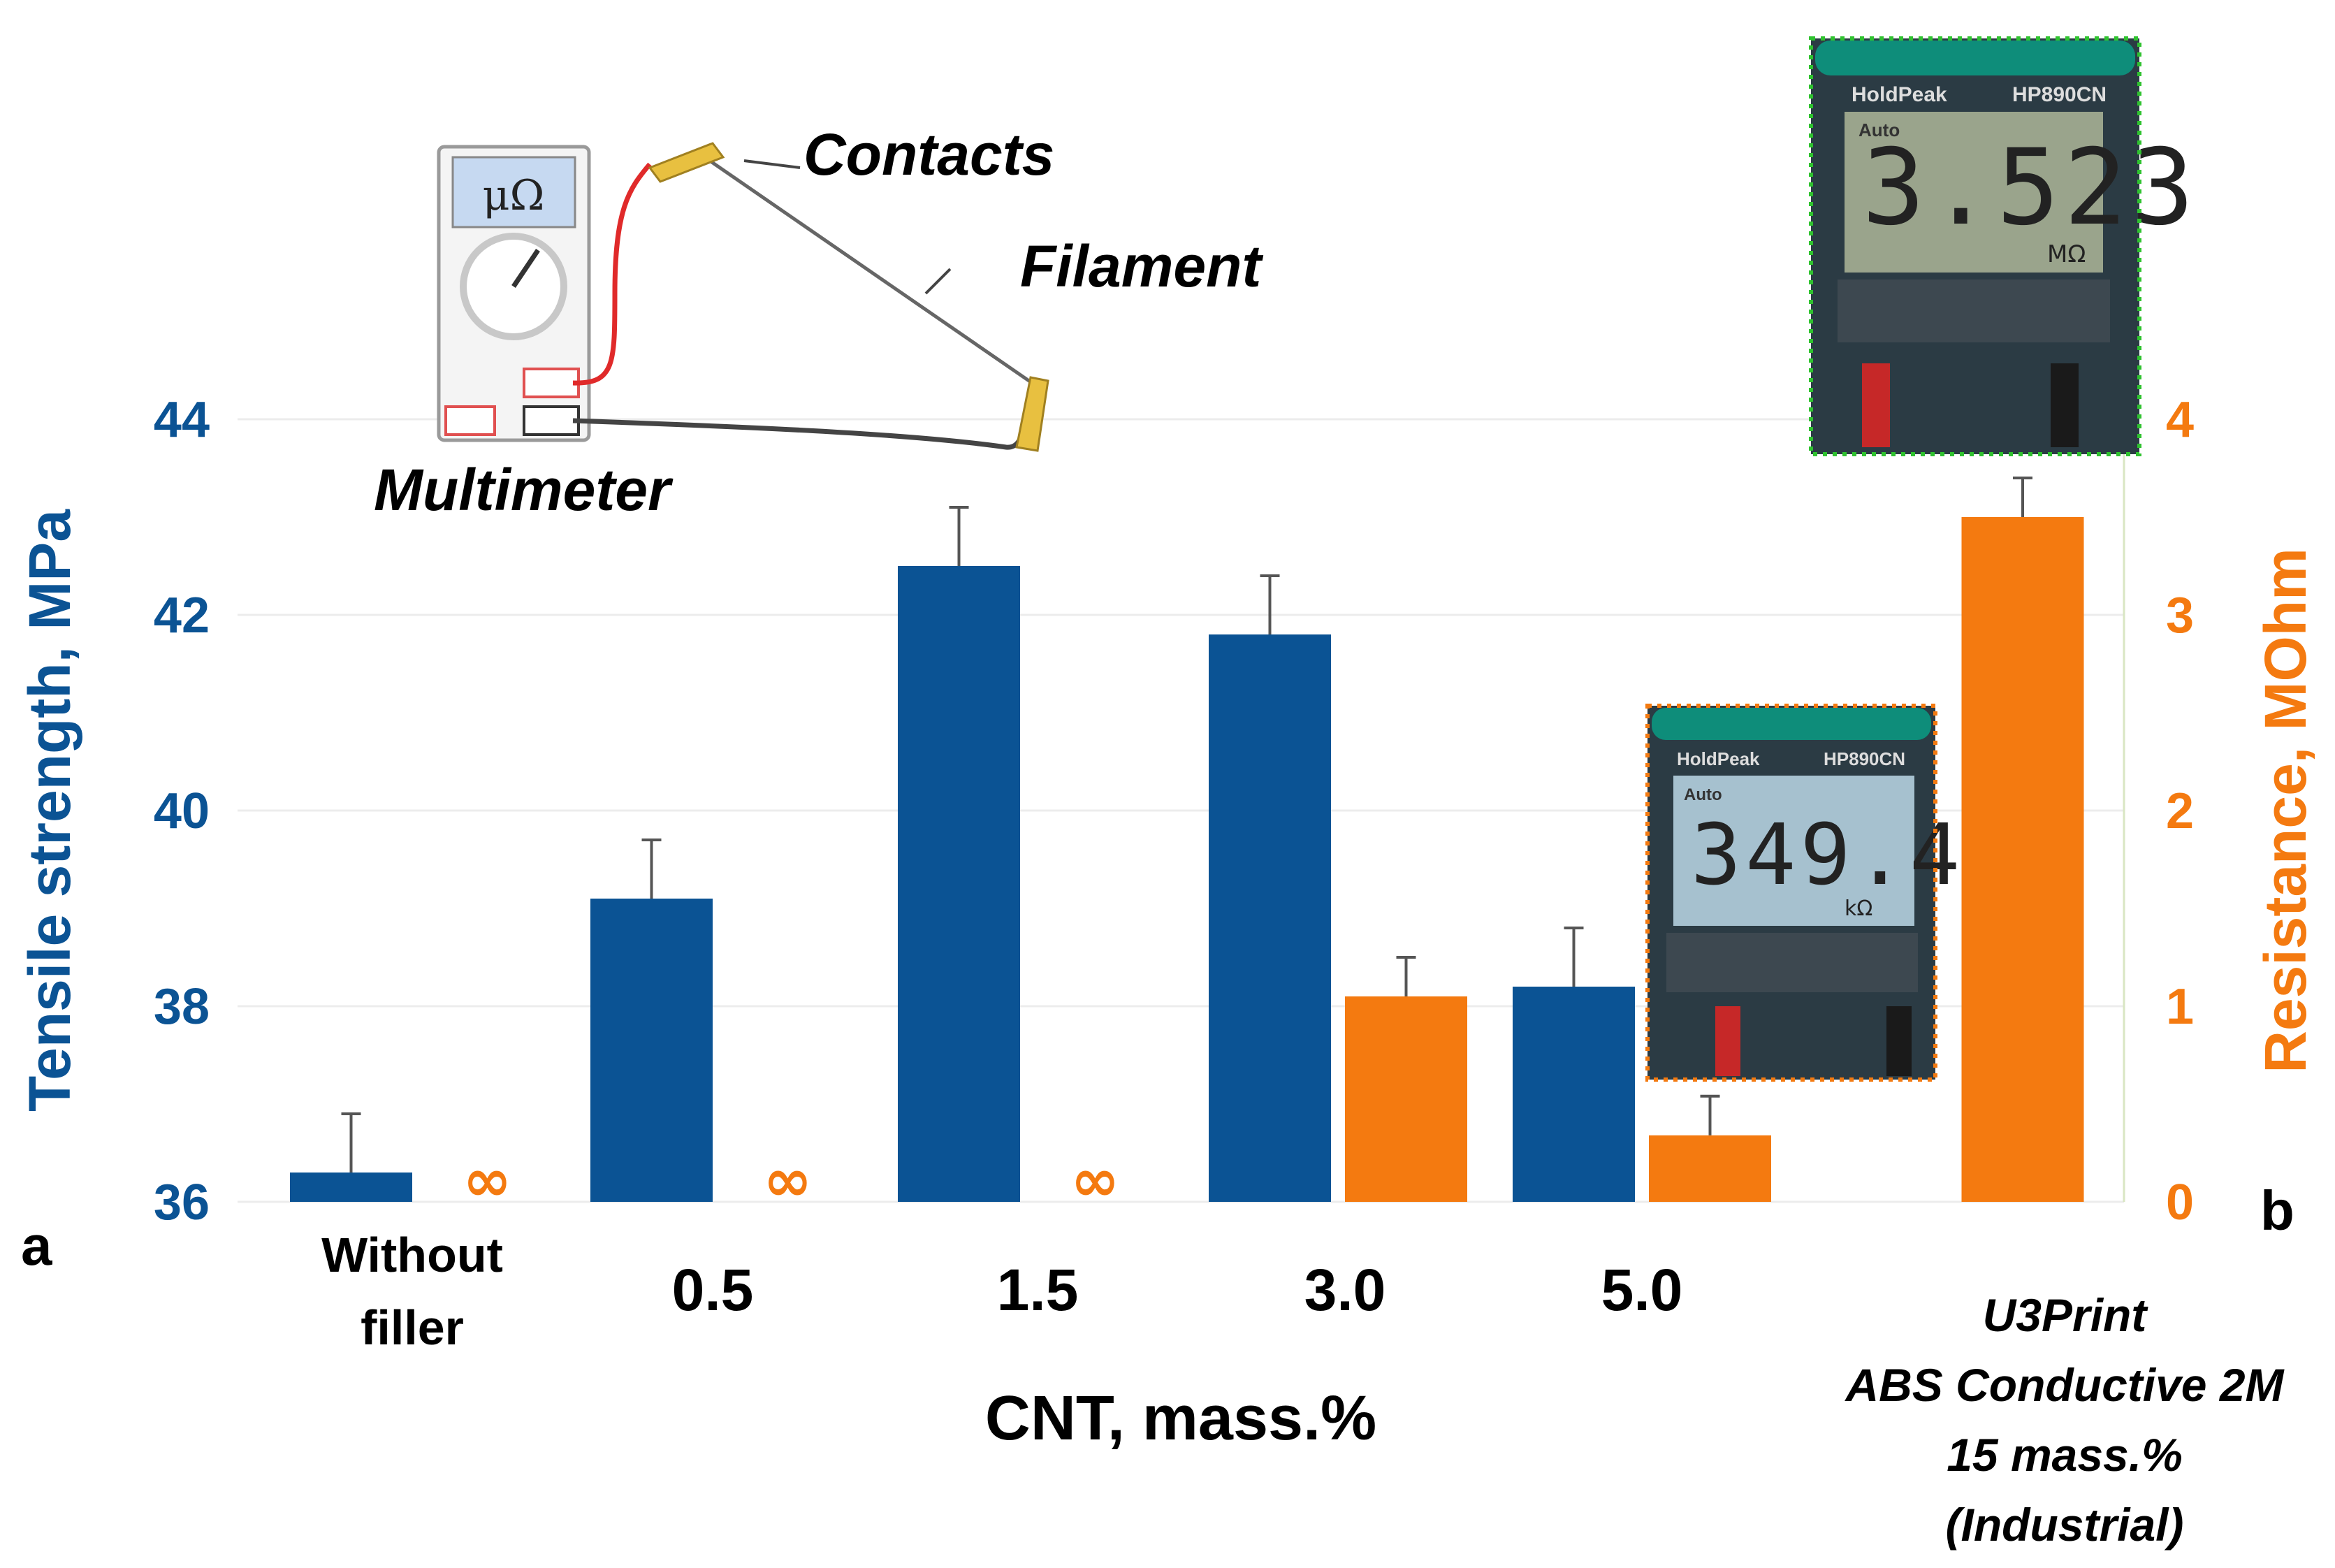  Describe the element at coordinates (1827, 855) in the screenshot. I see `photo-small-reading: 349.4` at that location.